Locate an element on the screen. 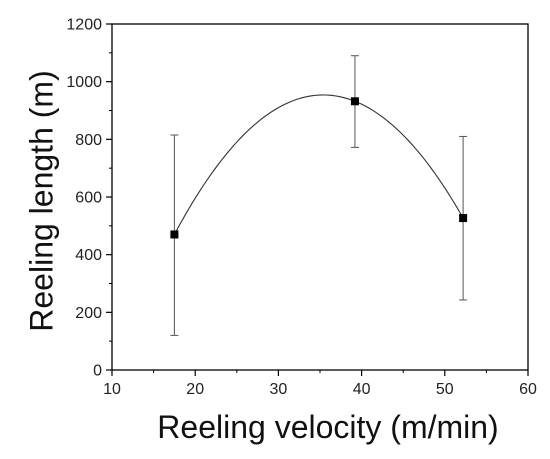  y-axis-title: Reeling length (m) is located at coordinates (41, 200).